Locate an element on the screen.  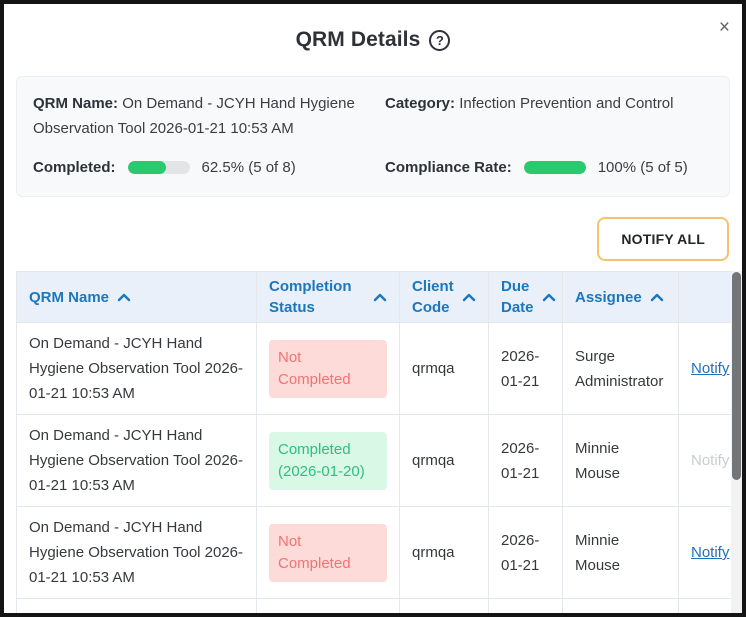
due-date-cell: 2026-02-02 is located at coordinates (525, 605).